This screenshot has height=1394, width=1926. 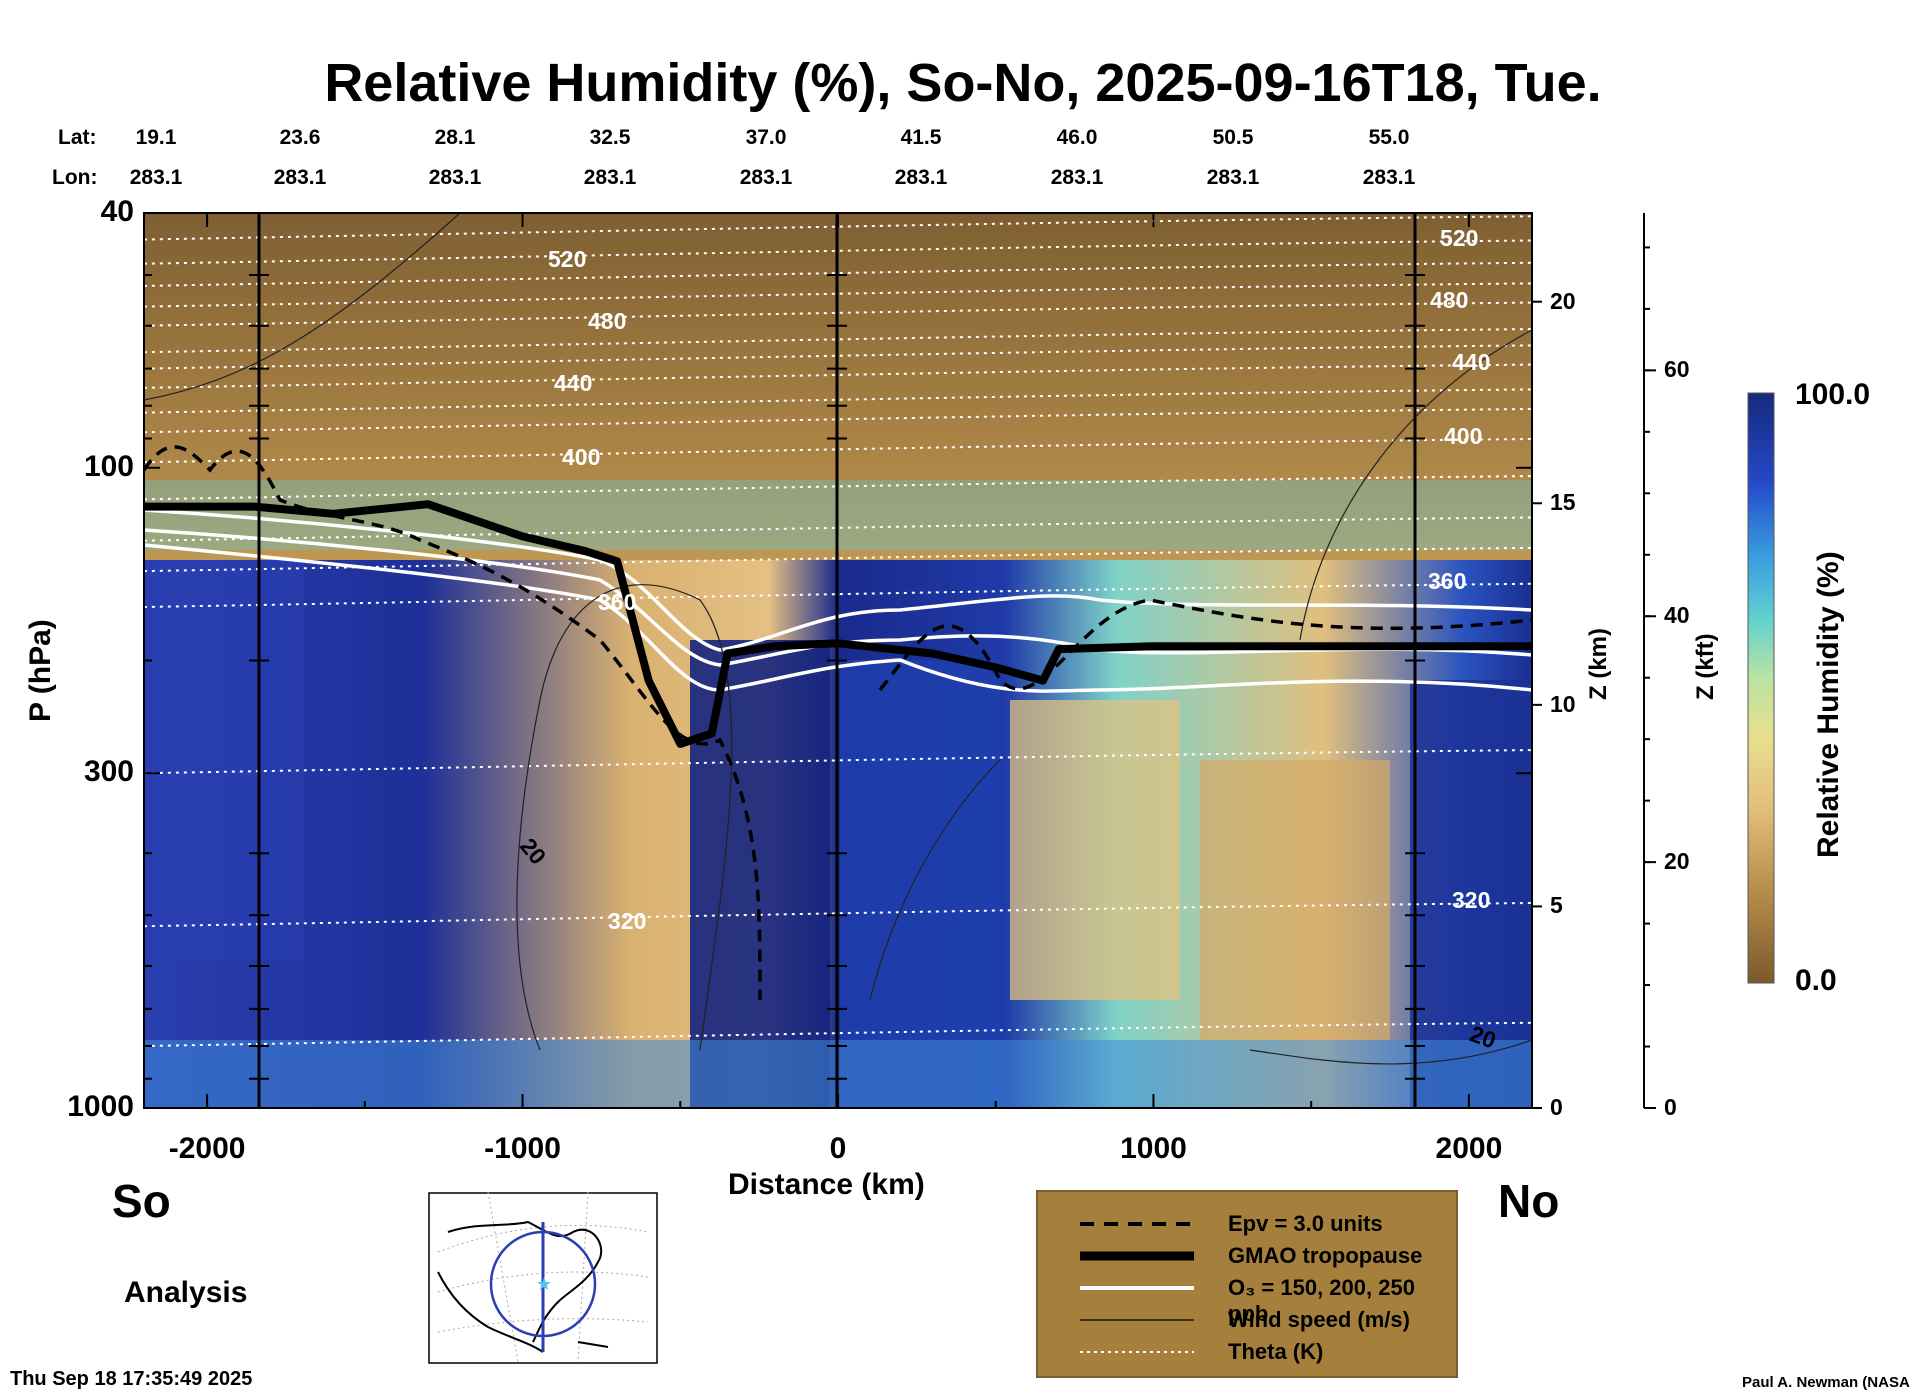 I want to click on colorbar, so click(x=1761, y=688).